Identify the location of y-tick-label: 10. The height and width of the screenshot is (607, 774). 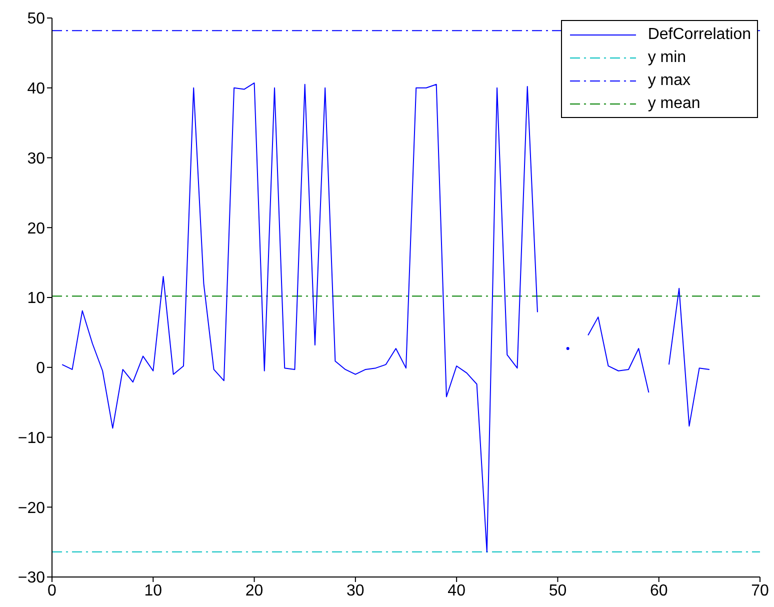
(36, 299).